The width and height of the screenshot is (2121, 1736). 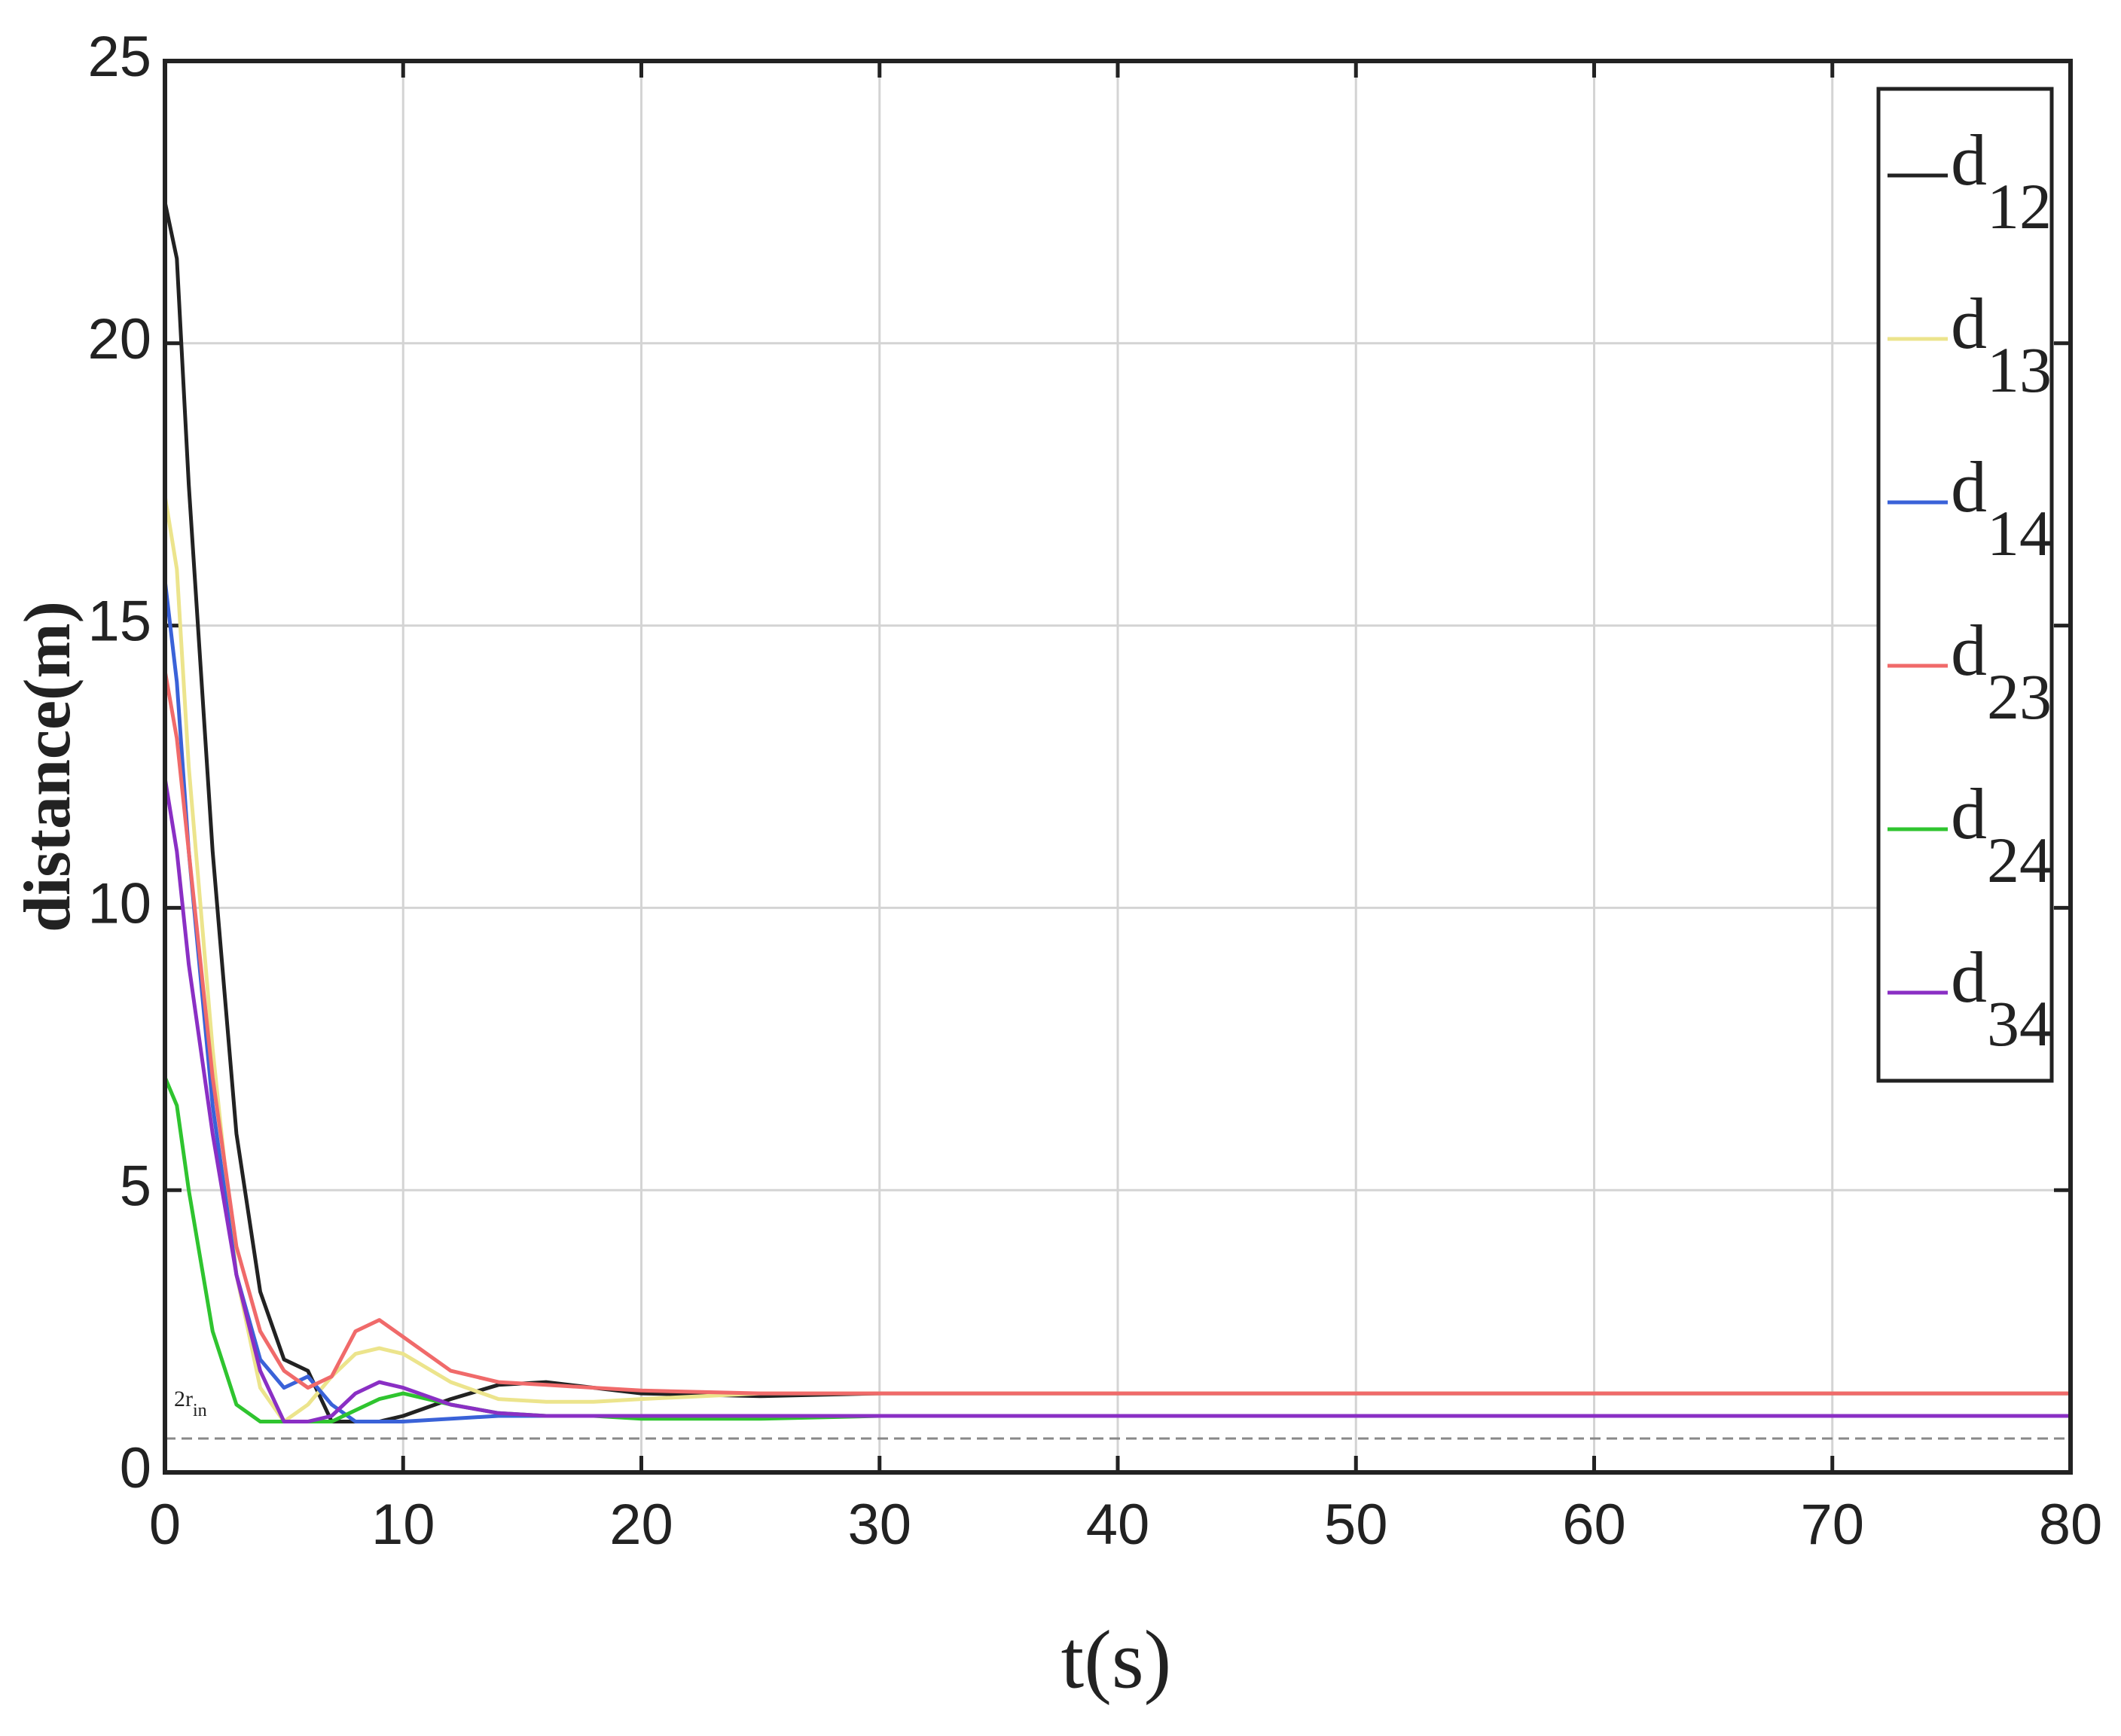 What do you see at coordinates (879, 1525) in the screenshot?
I see `x-tick-label: 30` at bounding box center [879, 1525].